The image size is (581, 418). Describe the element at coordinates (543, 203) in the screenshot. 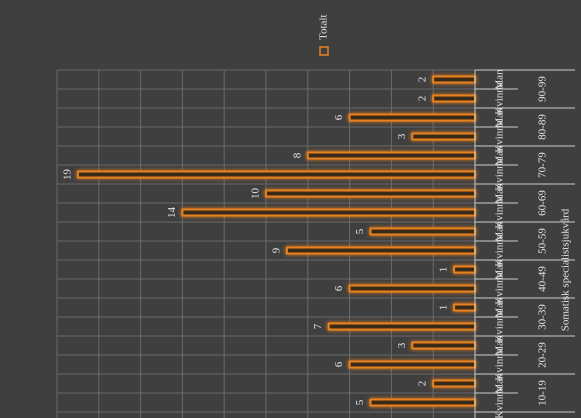

I see `group-label: 60-69` at that location.